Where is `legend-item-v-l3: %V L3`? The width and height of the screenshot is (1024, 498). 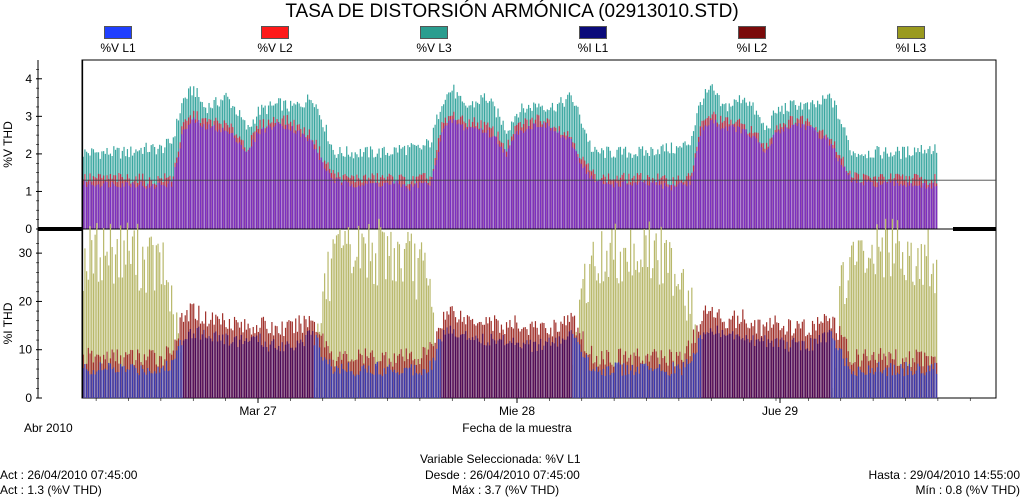
legend-item-v-l3: %V L3 is located at coordinates (434, 40).